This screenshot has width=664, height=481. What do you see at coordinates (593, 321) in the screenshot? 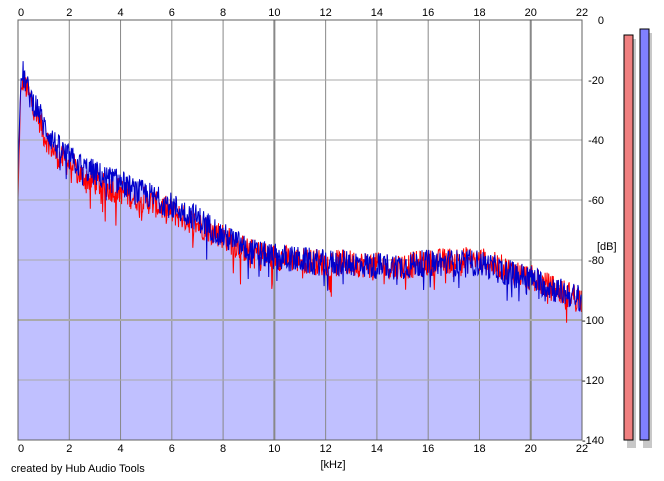
I see `y-tick-label: -100` at bounding box center [593, 321].